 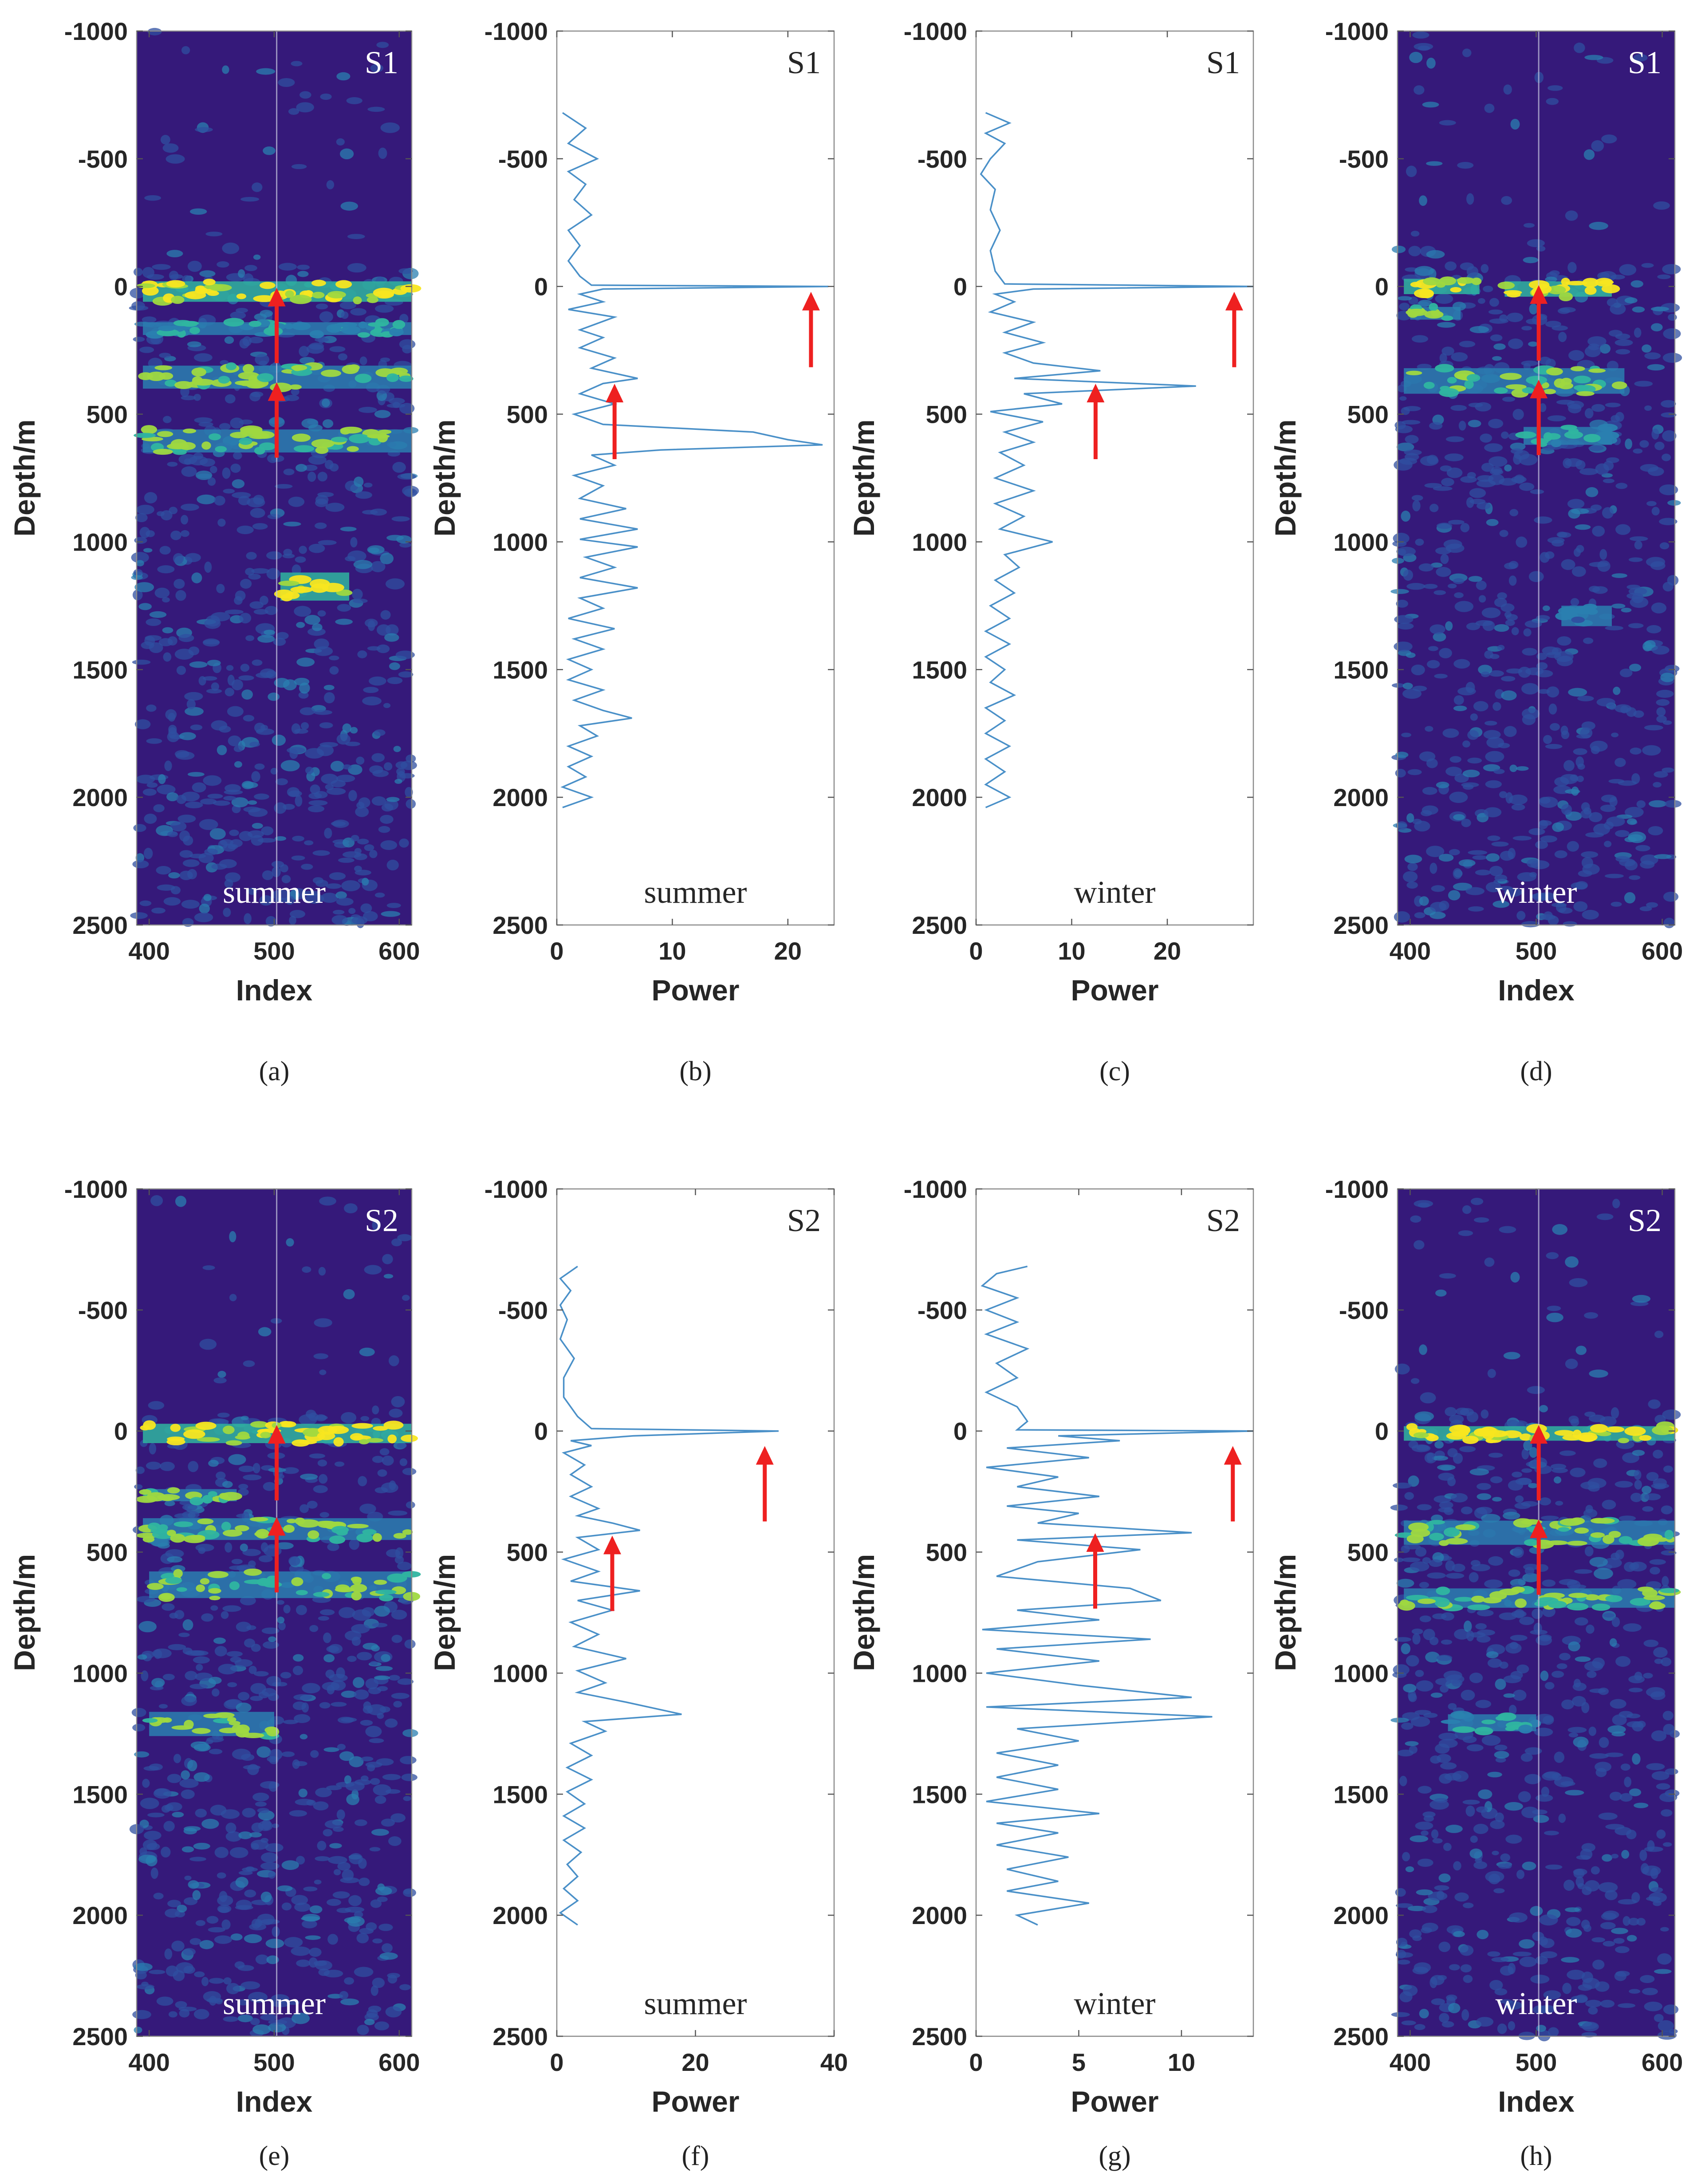 I want to click on season-label: winter, so click(x=1536, y=2003).